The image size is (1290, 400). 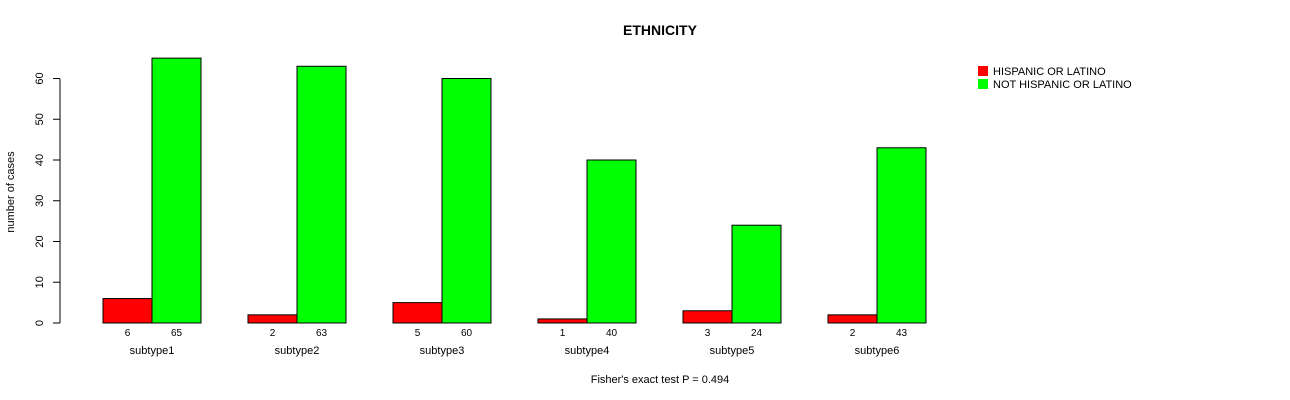 What do you see at coordinates (322, 333) in the screenshot?
I see `bar-value-label: 63` at bounding box center [322, 333].